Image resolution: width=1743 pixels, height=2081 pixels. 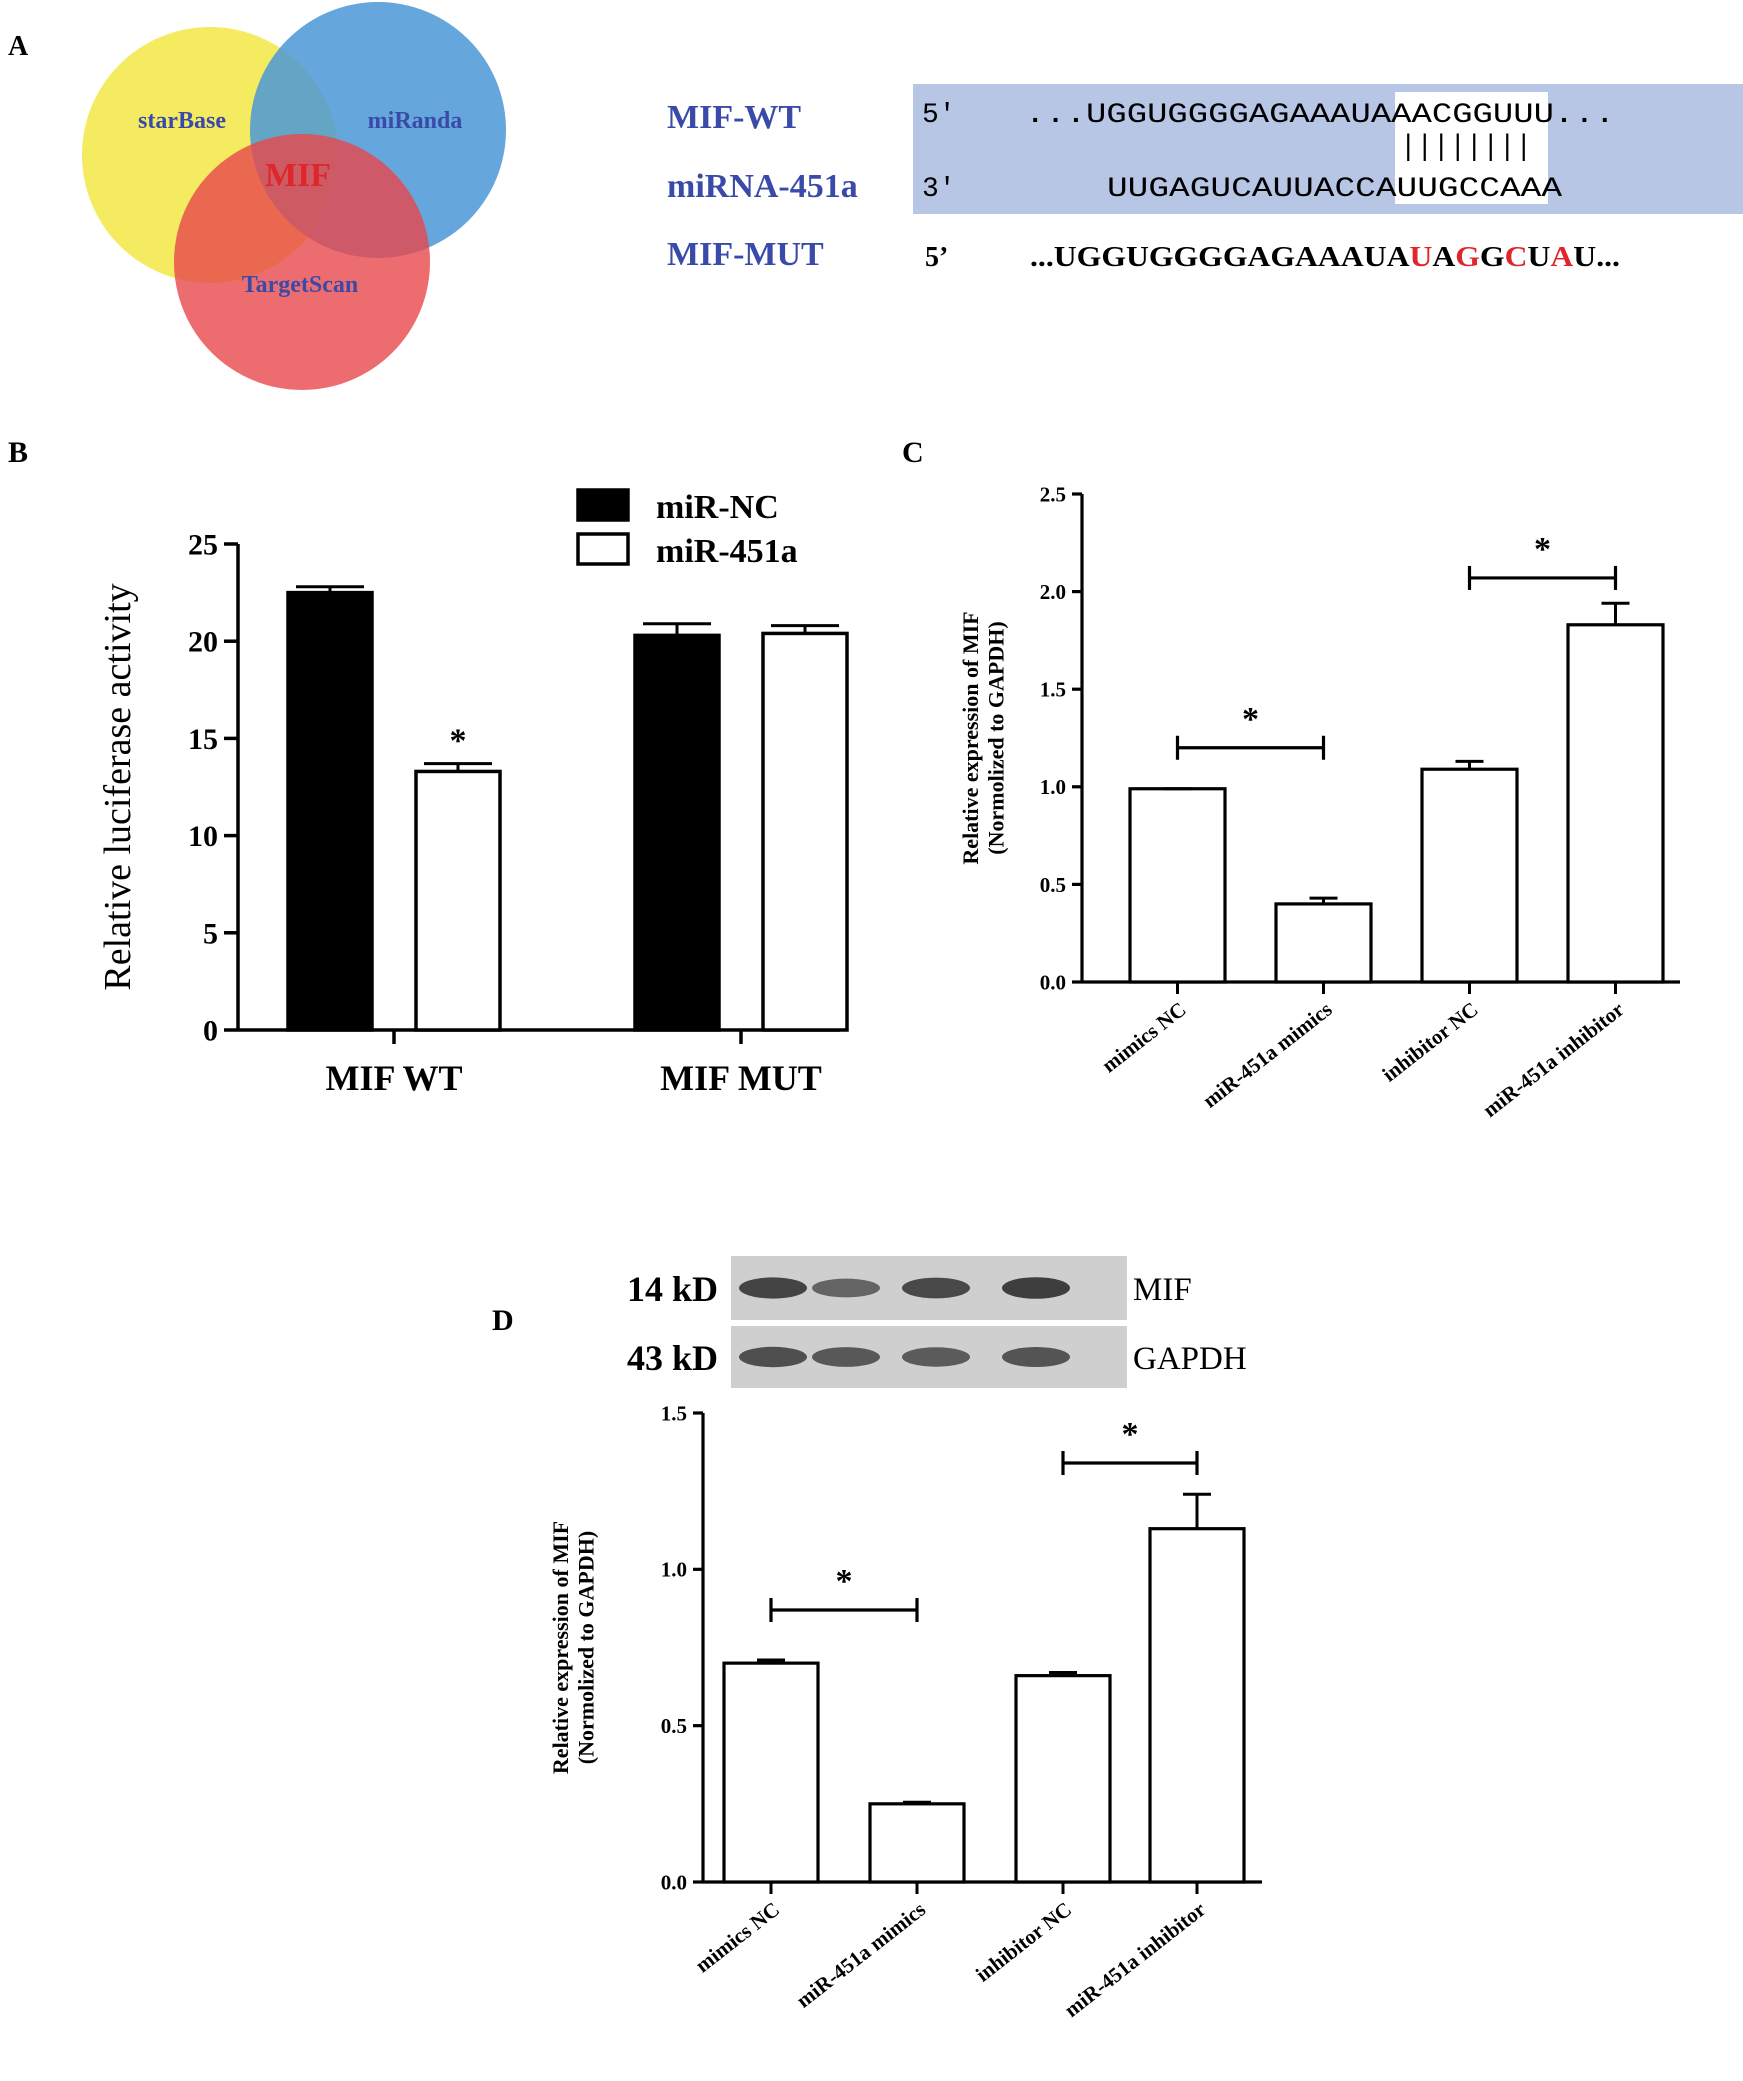 What do you see at coordinates (1467, 257) in the screenshot?
I see `mutated-base: G` at bounding box center [1467, 257].